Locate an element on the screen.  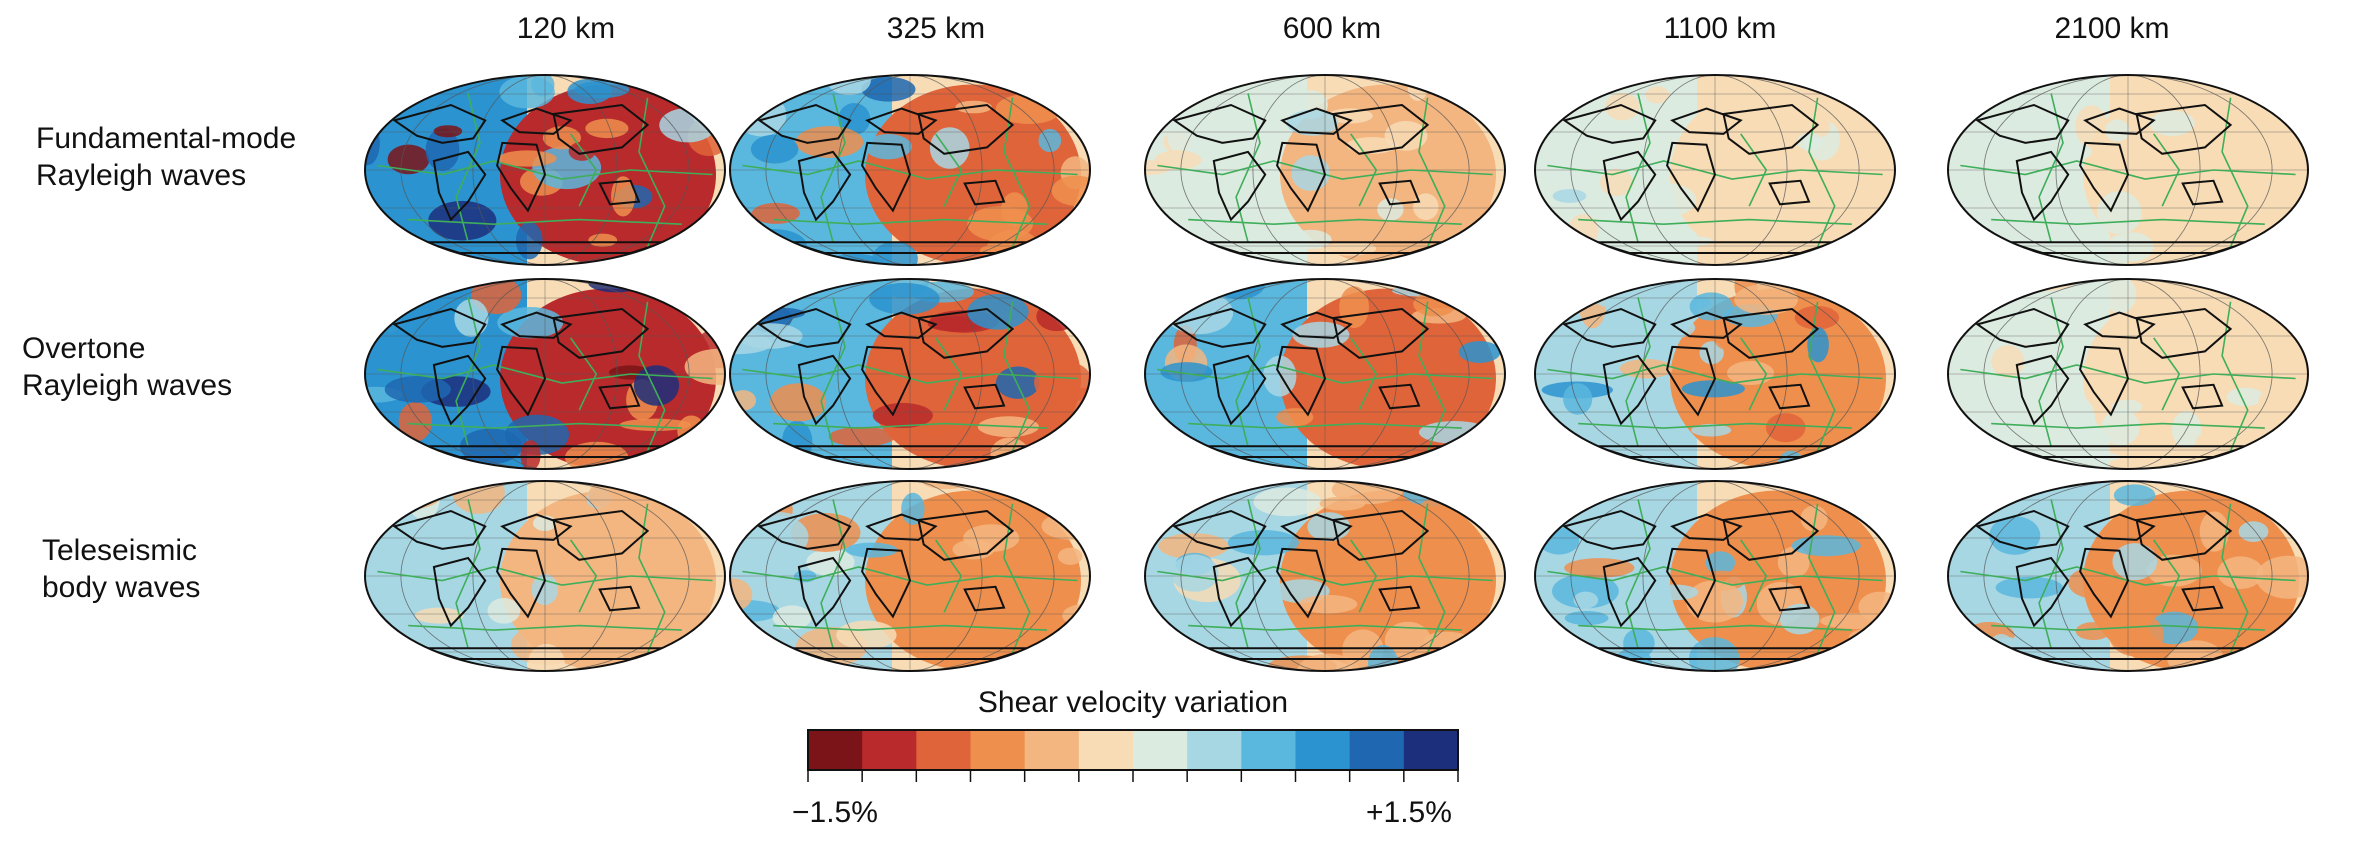
row-header-teleseismic: Teleseismic body waves is located at coordinates (207, 569).